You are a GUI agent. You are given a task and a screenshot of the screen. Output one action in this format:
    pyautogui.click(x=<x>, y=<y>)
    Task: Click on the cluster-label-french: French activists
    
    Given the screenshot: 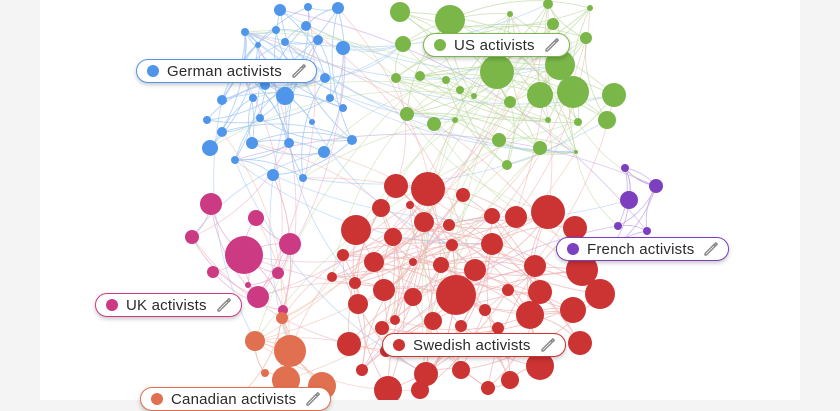 What is the action you would take?
    pyautogui.click(x=643, y=249)
    